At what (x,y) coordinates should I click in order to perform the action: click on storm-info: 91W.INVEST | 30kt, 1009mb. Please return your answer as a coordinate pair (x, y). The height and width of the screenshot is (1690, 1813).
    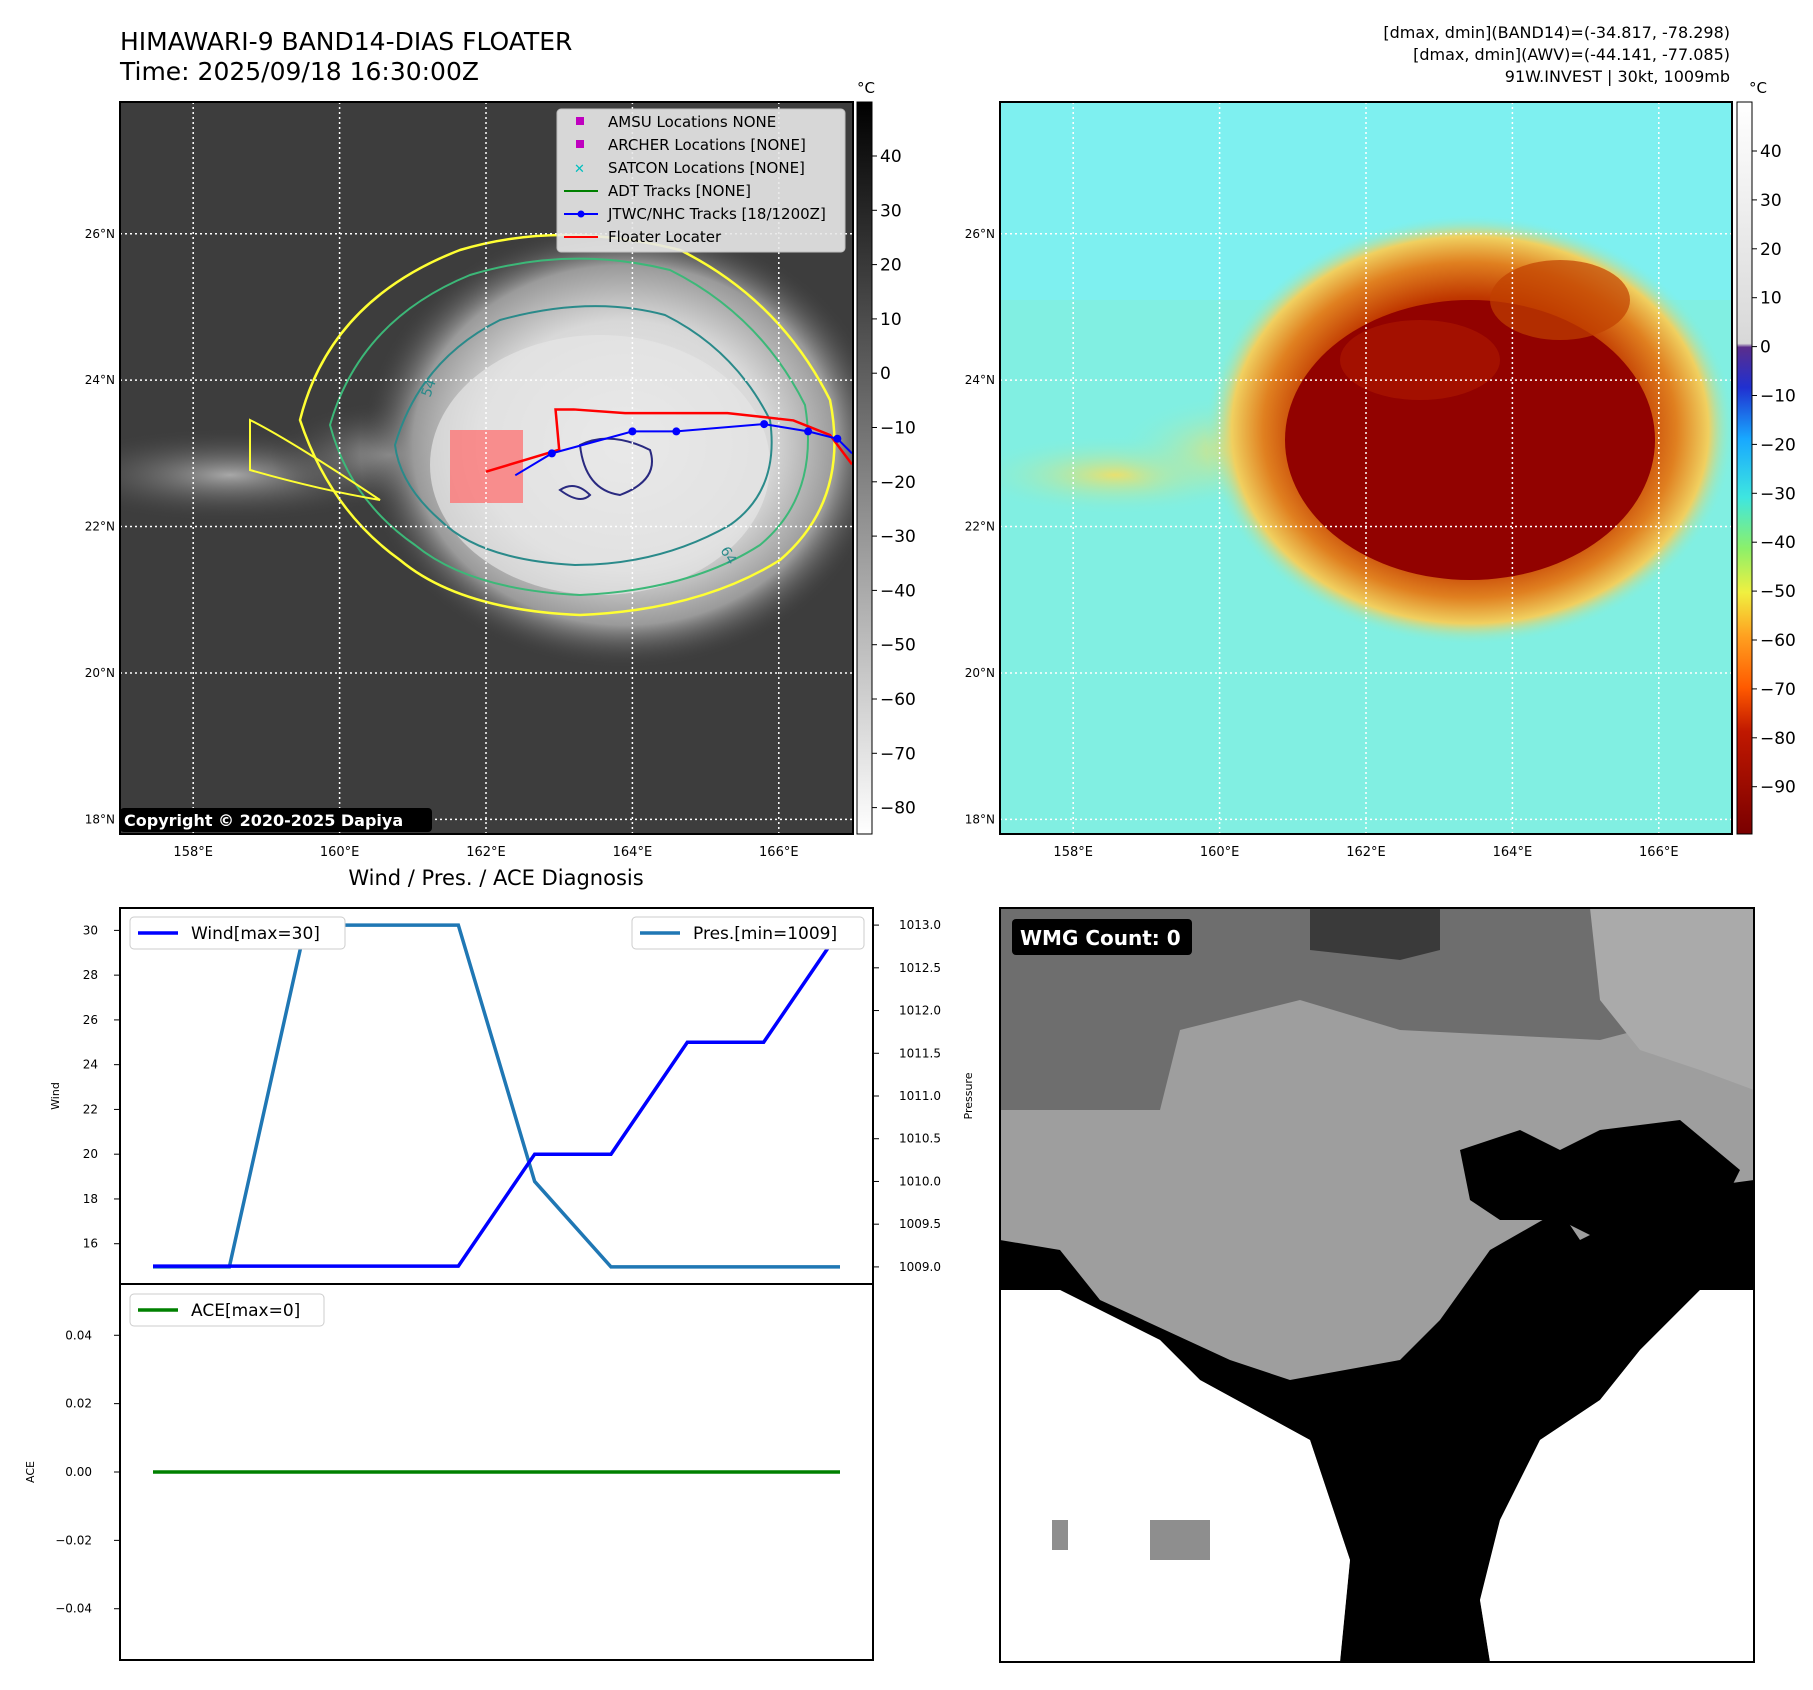
    Looking at the image, I should click on (1617, 76).